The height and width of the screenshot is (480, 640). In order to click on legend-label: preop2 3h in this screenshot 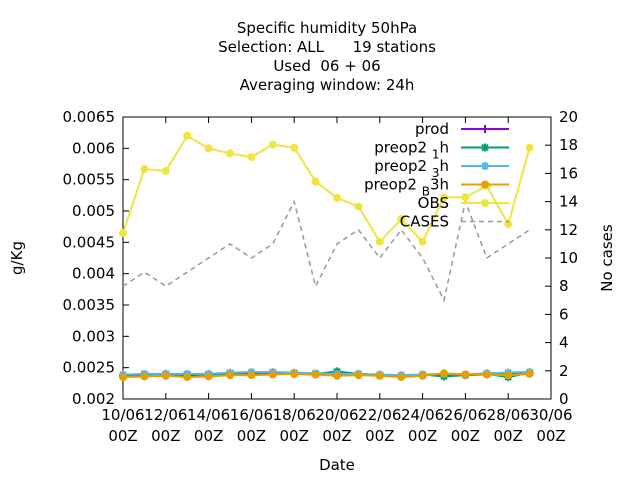, I will do `click(411, 168)`.